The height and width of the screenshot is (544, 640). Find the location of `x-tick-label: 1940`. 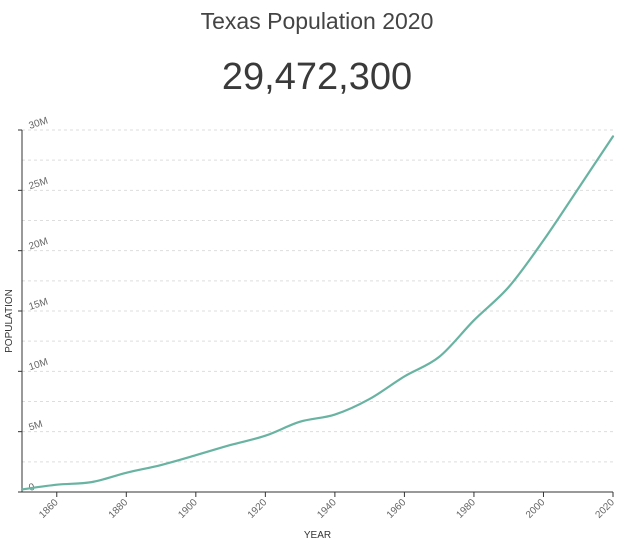

x-tick-label: 1940 is located at coordinates (327, 509).